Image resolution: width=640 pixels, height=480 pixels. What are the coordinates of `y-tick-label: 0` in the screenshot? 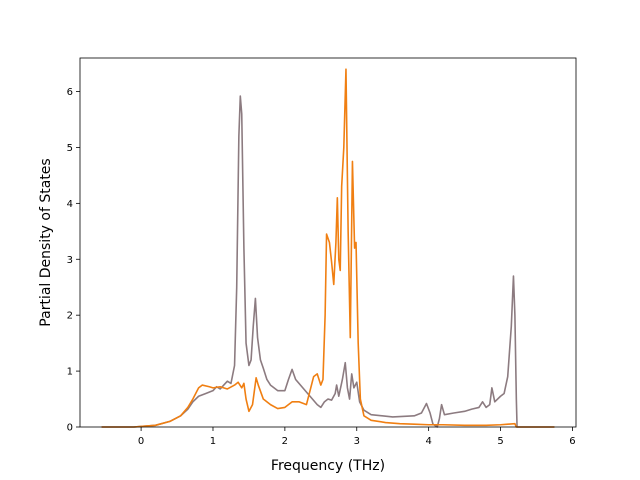 It's located at (70, 428).